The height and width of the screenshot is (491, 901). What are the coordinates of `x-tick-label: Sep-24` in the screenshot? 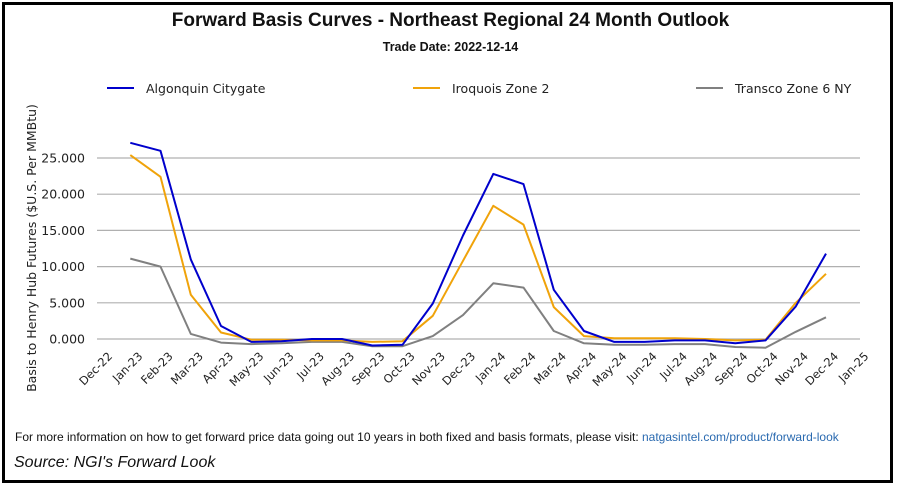 It's located at (731, 368).